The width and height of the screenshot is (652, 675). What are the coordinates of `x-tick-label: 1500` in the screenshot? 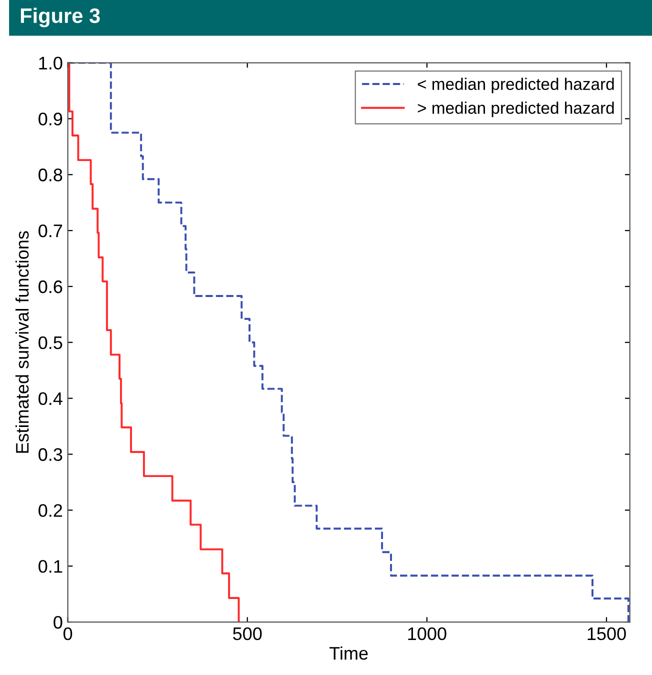 It's located at (607, 633).